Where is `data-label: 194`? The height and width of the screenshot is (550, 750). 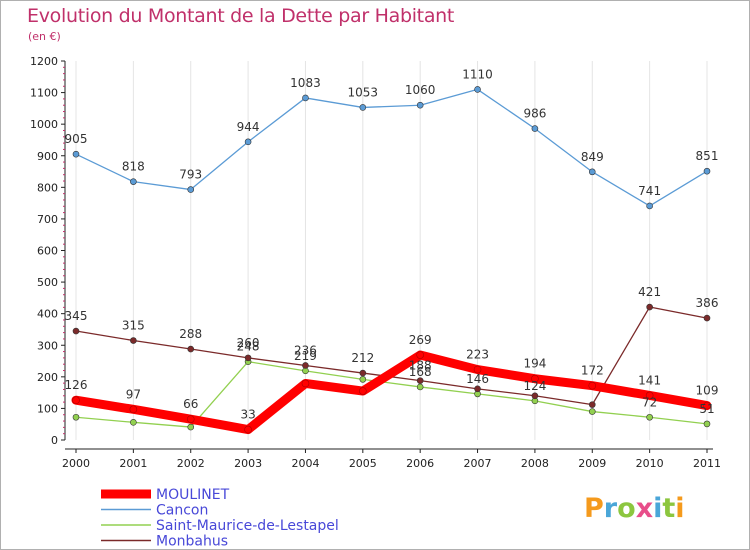
data-label: 194 is located at coordinates (534, 364).